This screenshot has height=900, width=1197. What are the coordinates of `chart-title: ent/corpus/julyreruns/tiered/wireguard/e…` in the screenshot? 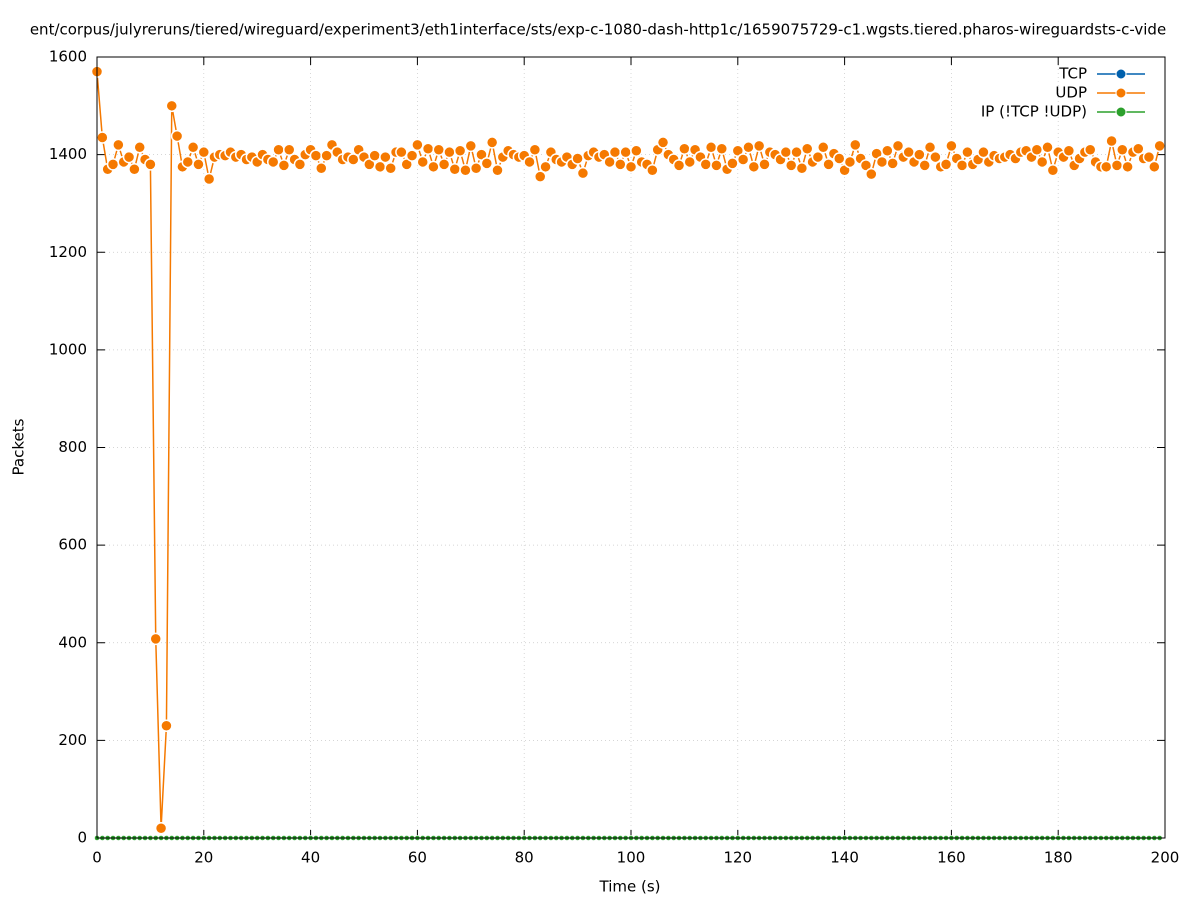 It's located at (598, 30).